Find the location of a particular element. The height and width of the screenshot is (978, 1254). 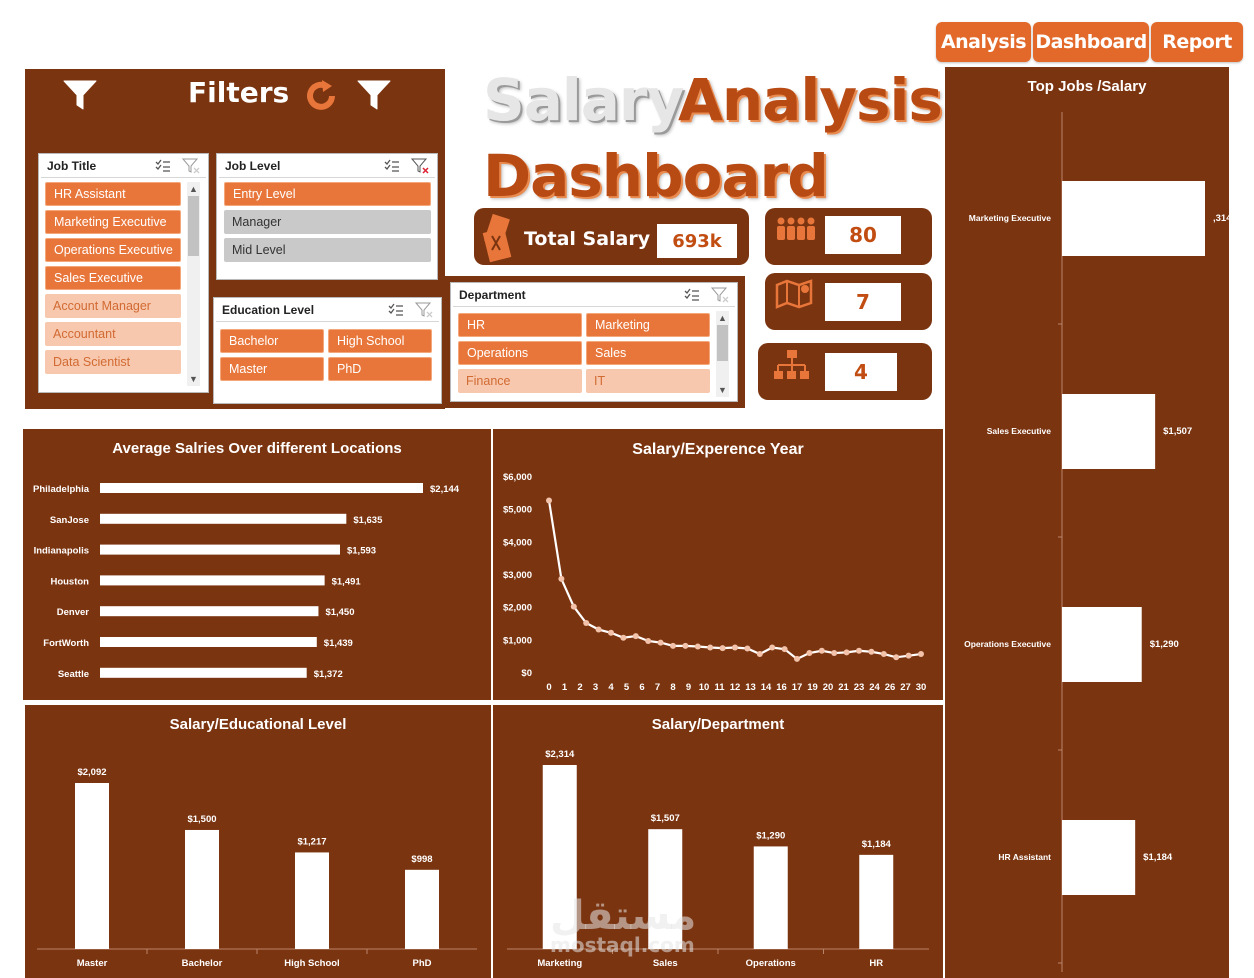

x-tick-label: 17 is located at coordinates (797, 687).